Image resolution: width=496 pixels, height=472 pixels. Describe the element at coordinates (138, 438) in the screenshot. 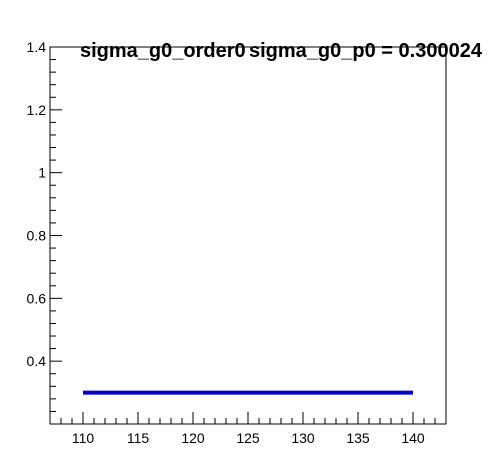

I see `x-tick-label: 115` at that location.